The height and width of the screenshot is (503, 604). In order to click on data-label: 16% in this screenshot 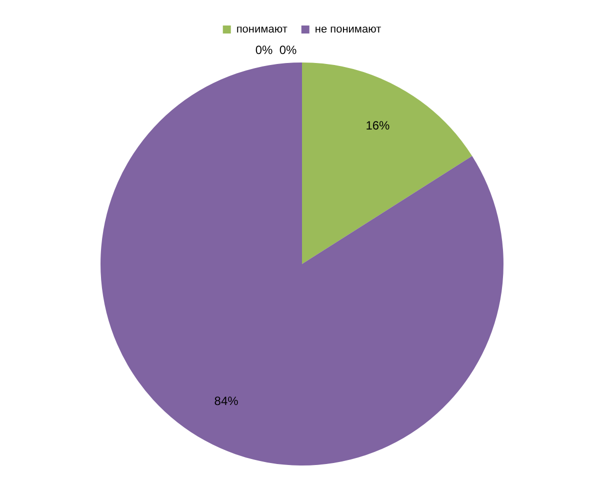, I will do `click(378, 125)`.